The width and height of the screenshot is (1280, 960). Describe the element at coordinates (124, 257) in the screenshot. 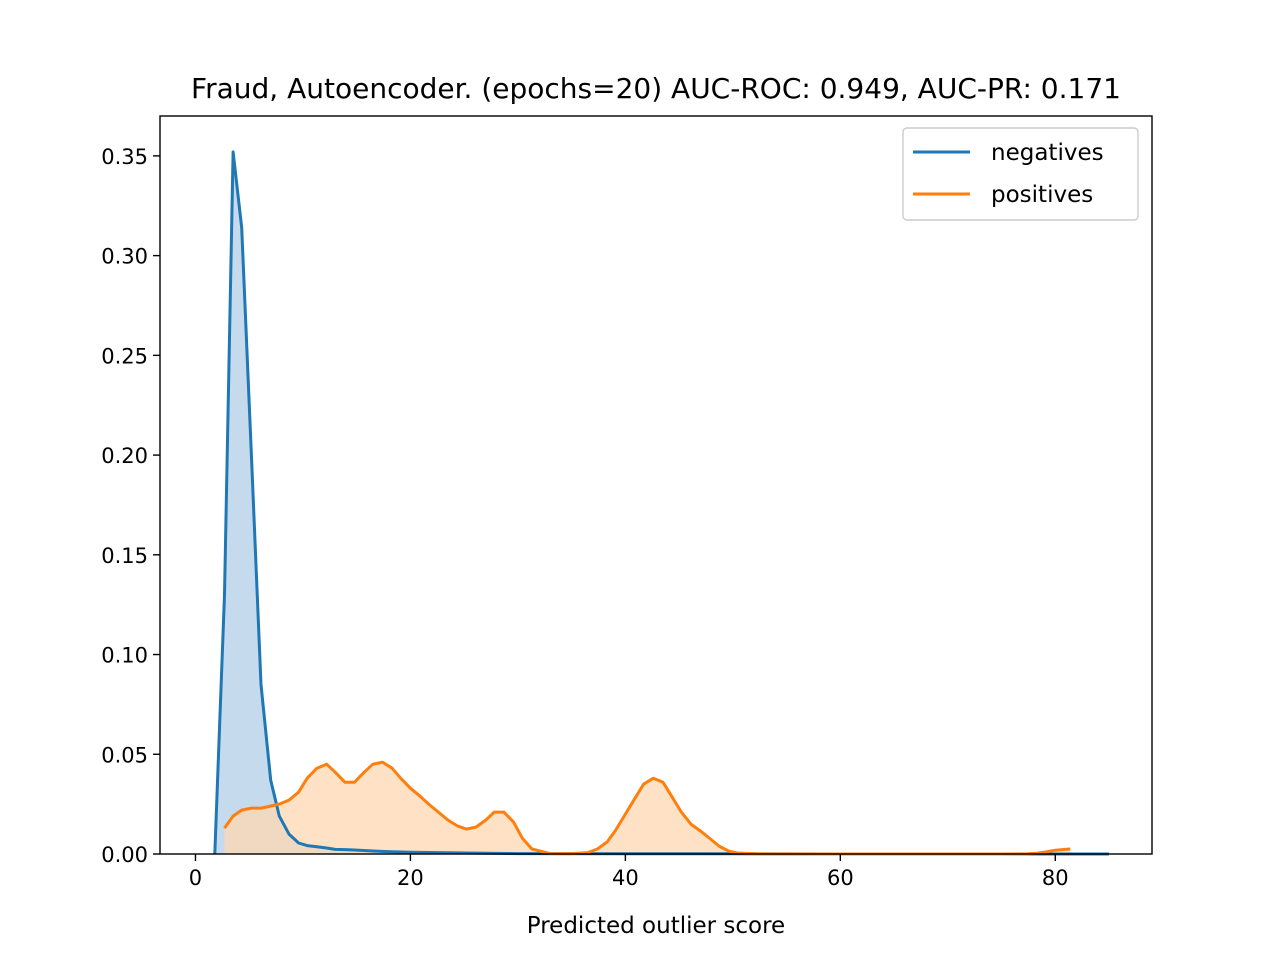

I see `y-tick-label: 0.30` at that location.